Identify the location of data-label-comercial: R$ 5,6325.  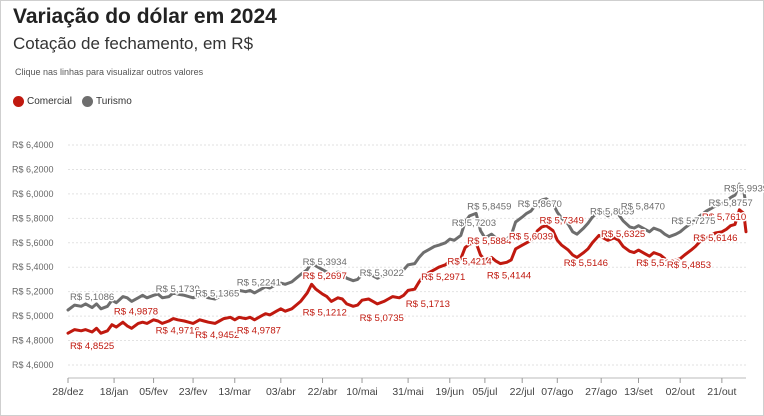
(623, 234).